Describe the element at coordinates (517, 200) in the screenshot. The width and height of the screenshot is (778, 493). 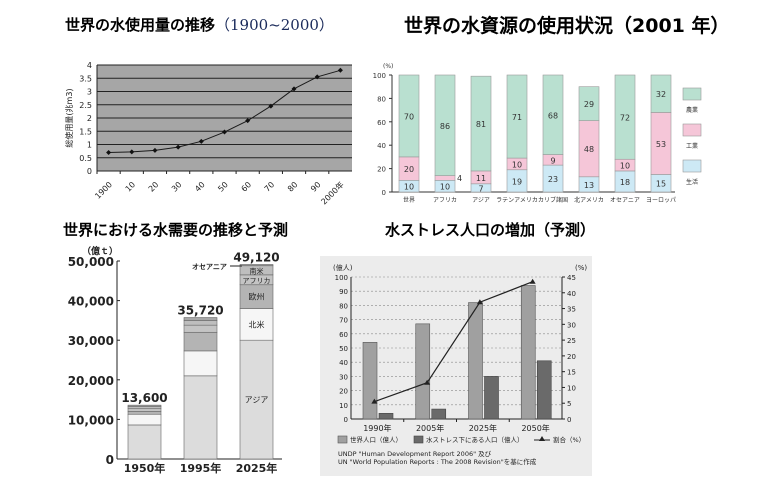
I see `x-tick-label: ラテンアメリカ` at that location.